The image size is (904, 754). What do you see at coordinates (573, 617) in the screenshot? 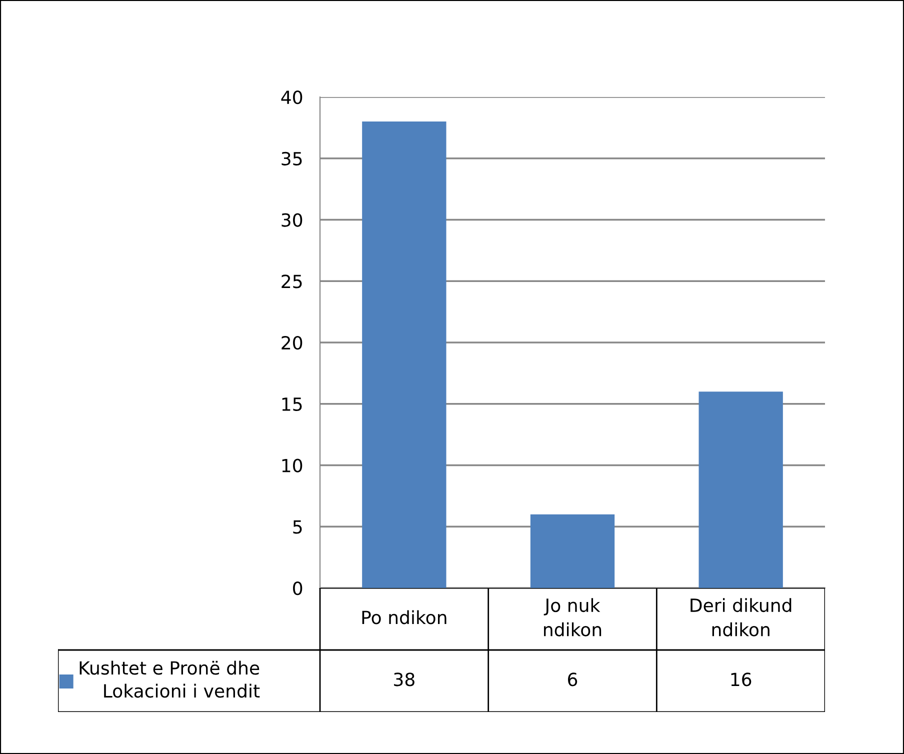
I see `x-tick-label: Jo nuk ndikon` at bounding box center [573, 617].